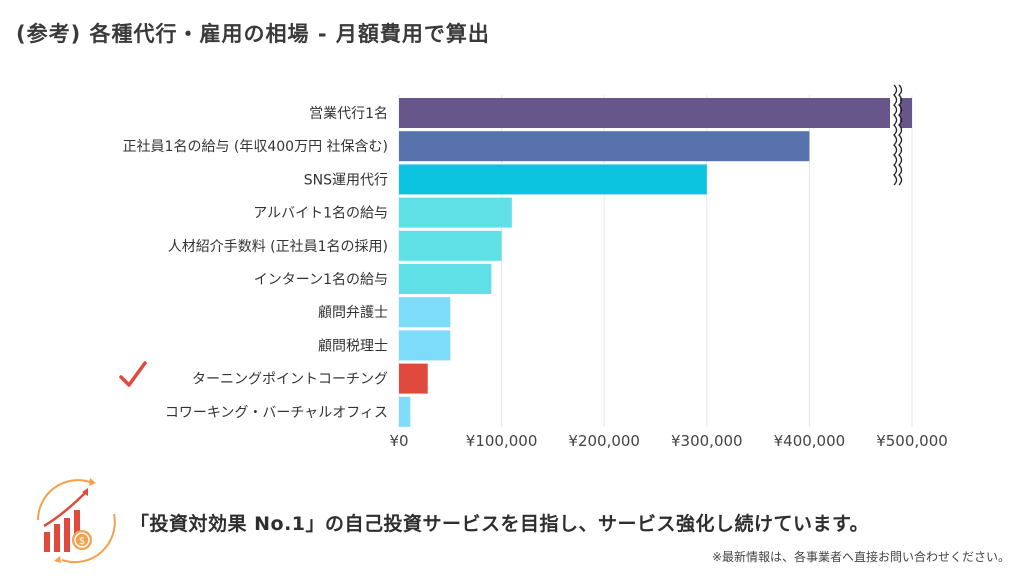  I want to click on x-tick-label: ¥400,000, so click(810, 441).